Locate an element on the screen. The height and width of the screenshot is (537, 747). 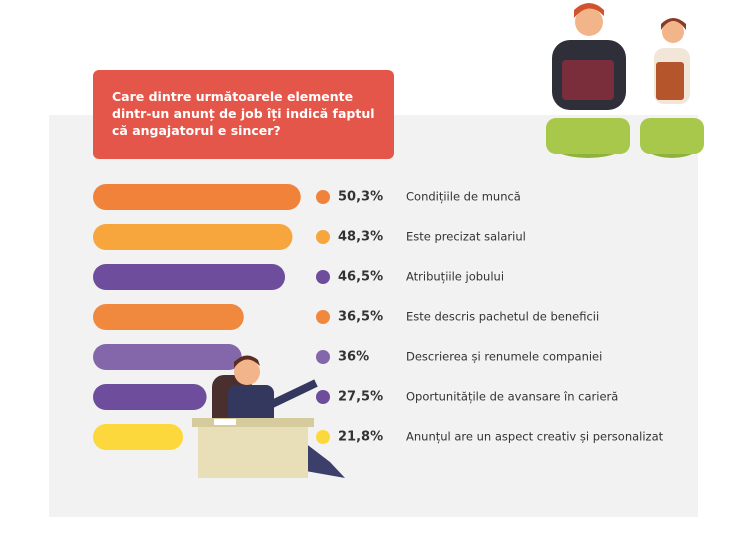
value-label: 48,3% is located at coordinates (360, 237).